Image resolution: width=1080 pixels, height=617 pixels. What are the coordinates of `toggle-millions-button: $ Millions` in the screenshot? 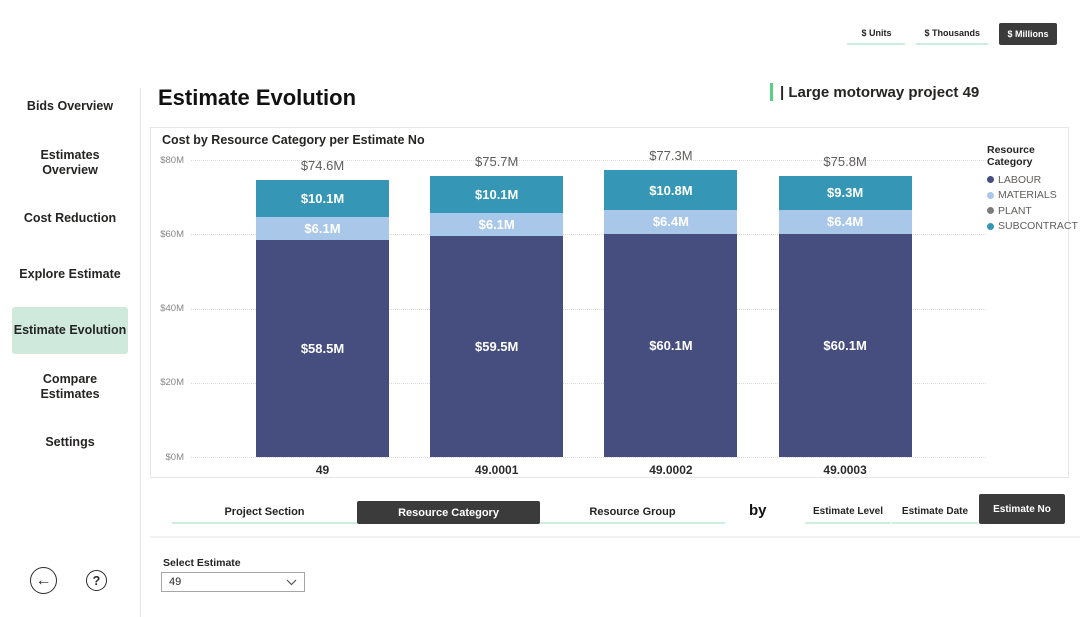 It's located at (1028, 34).